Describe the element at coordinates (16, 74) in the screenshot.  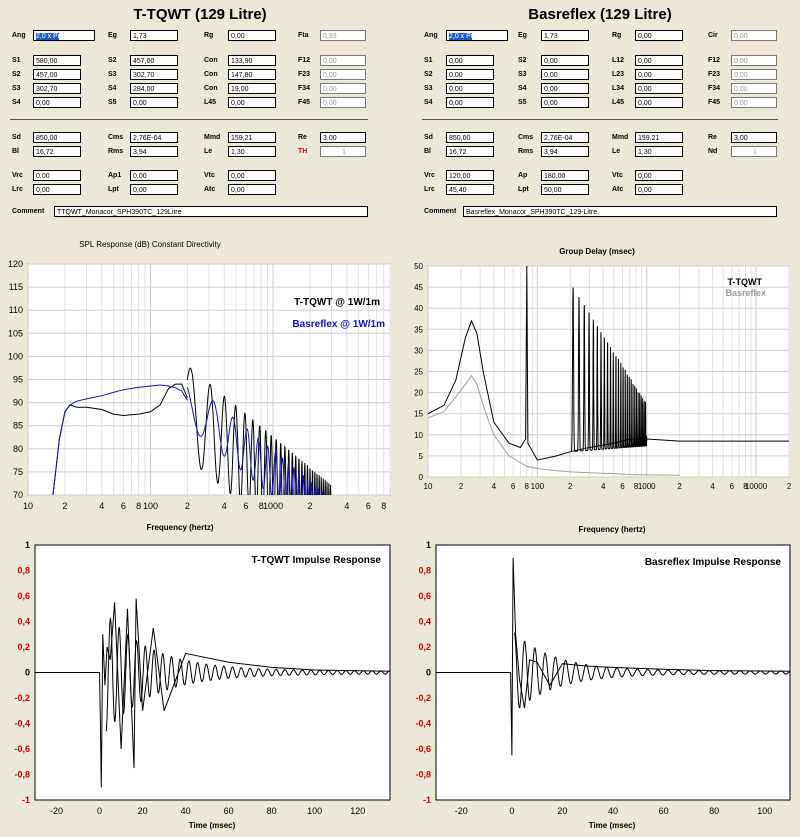
I see `row-label: S2` at that location.